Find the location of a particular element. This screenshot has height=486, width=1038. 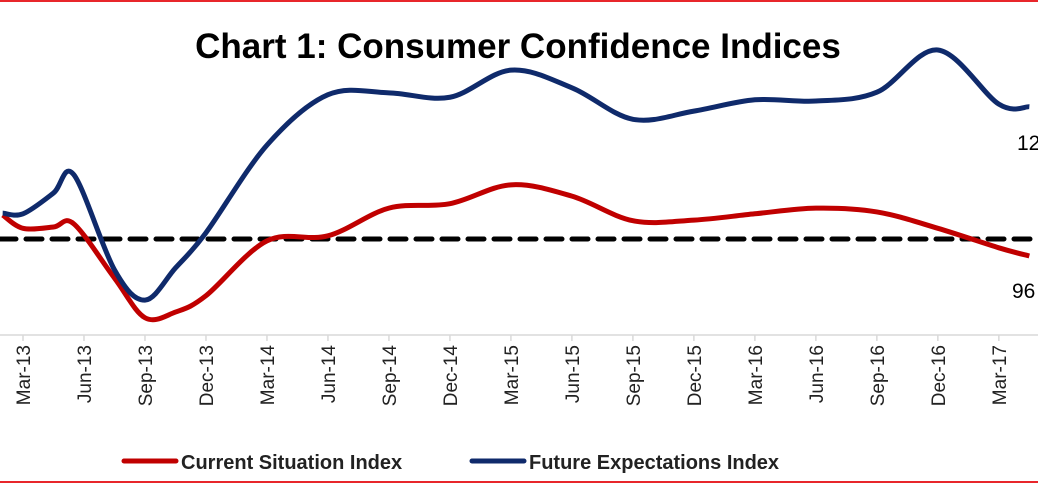

x-tick-label: Jun-13 is located at coordinates (85, 374).